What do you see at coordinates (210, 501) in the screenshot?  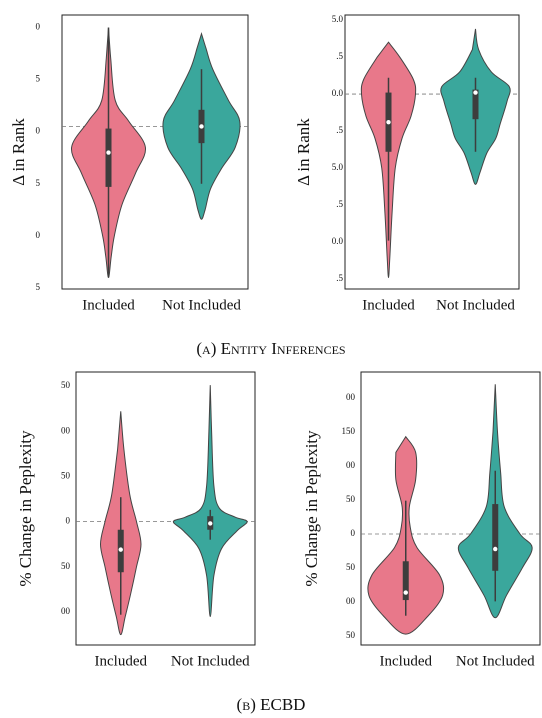 I see `violin` at bounding box center [210, 501].